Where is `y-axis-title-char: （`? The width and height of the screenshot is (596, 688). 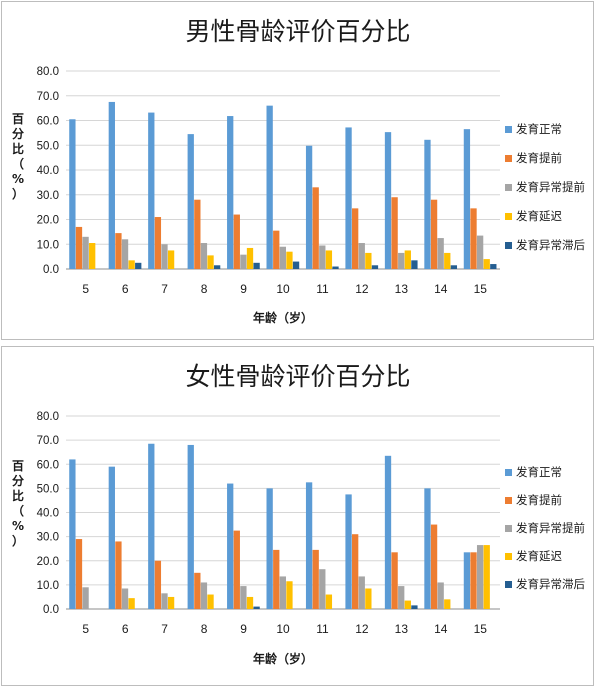
y-axis-title-char: （ is located at coordinates (18, 510).